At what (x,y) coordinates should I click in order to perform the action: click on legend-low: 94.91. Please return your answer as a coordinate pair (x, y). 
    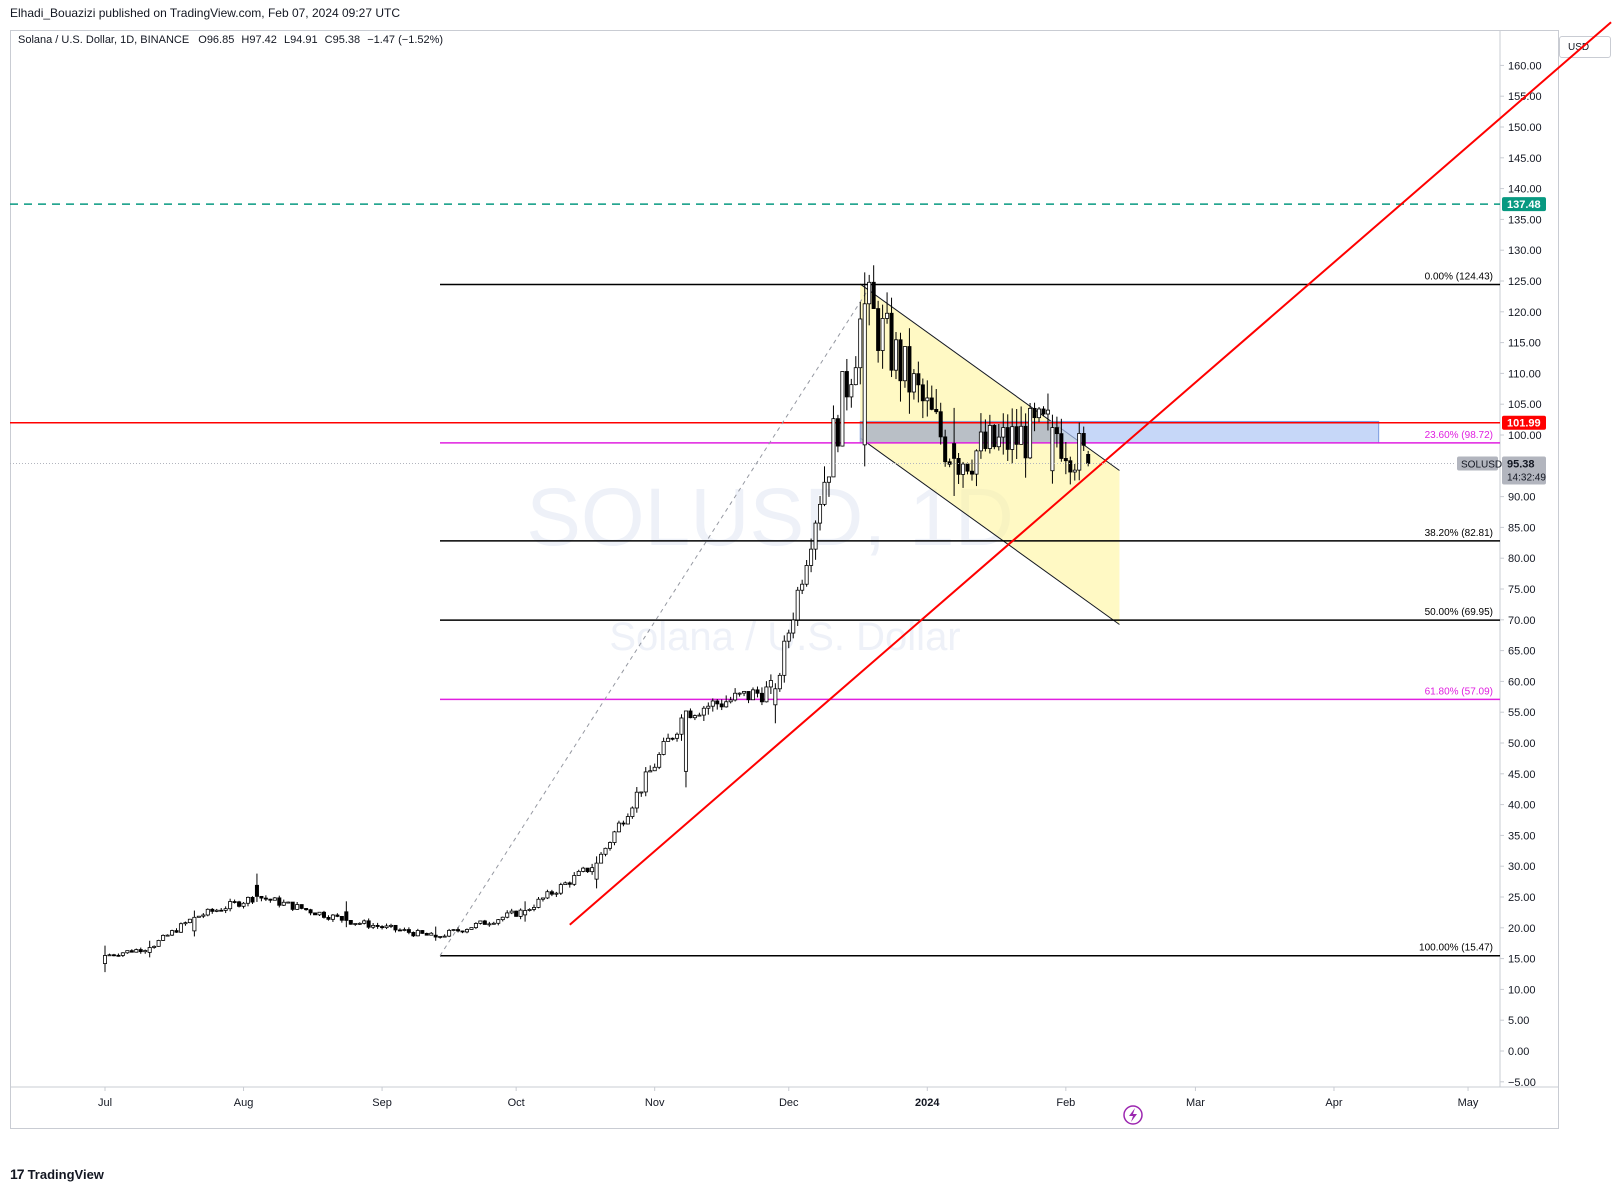
    Looking at the image, I should click on (304, 40).